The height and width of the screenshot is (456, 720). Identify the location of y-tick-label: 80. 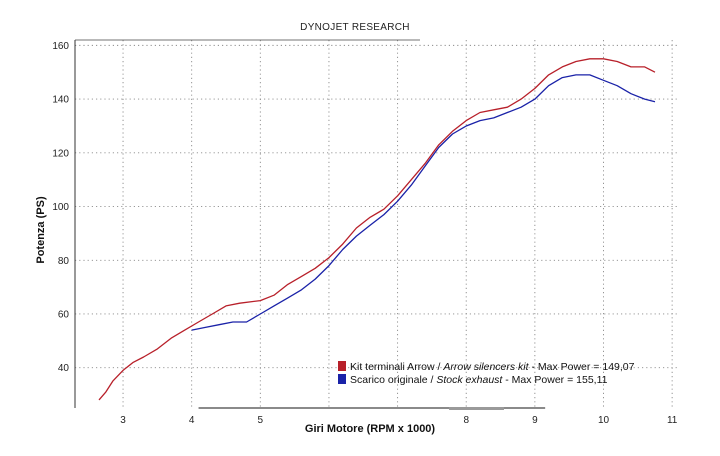
(64, 261).